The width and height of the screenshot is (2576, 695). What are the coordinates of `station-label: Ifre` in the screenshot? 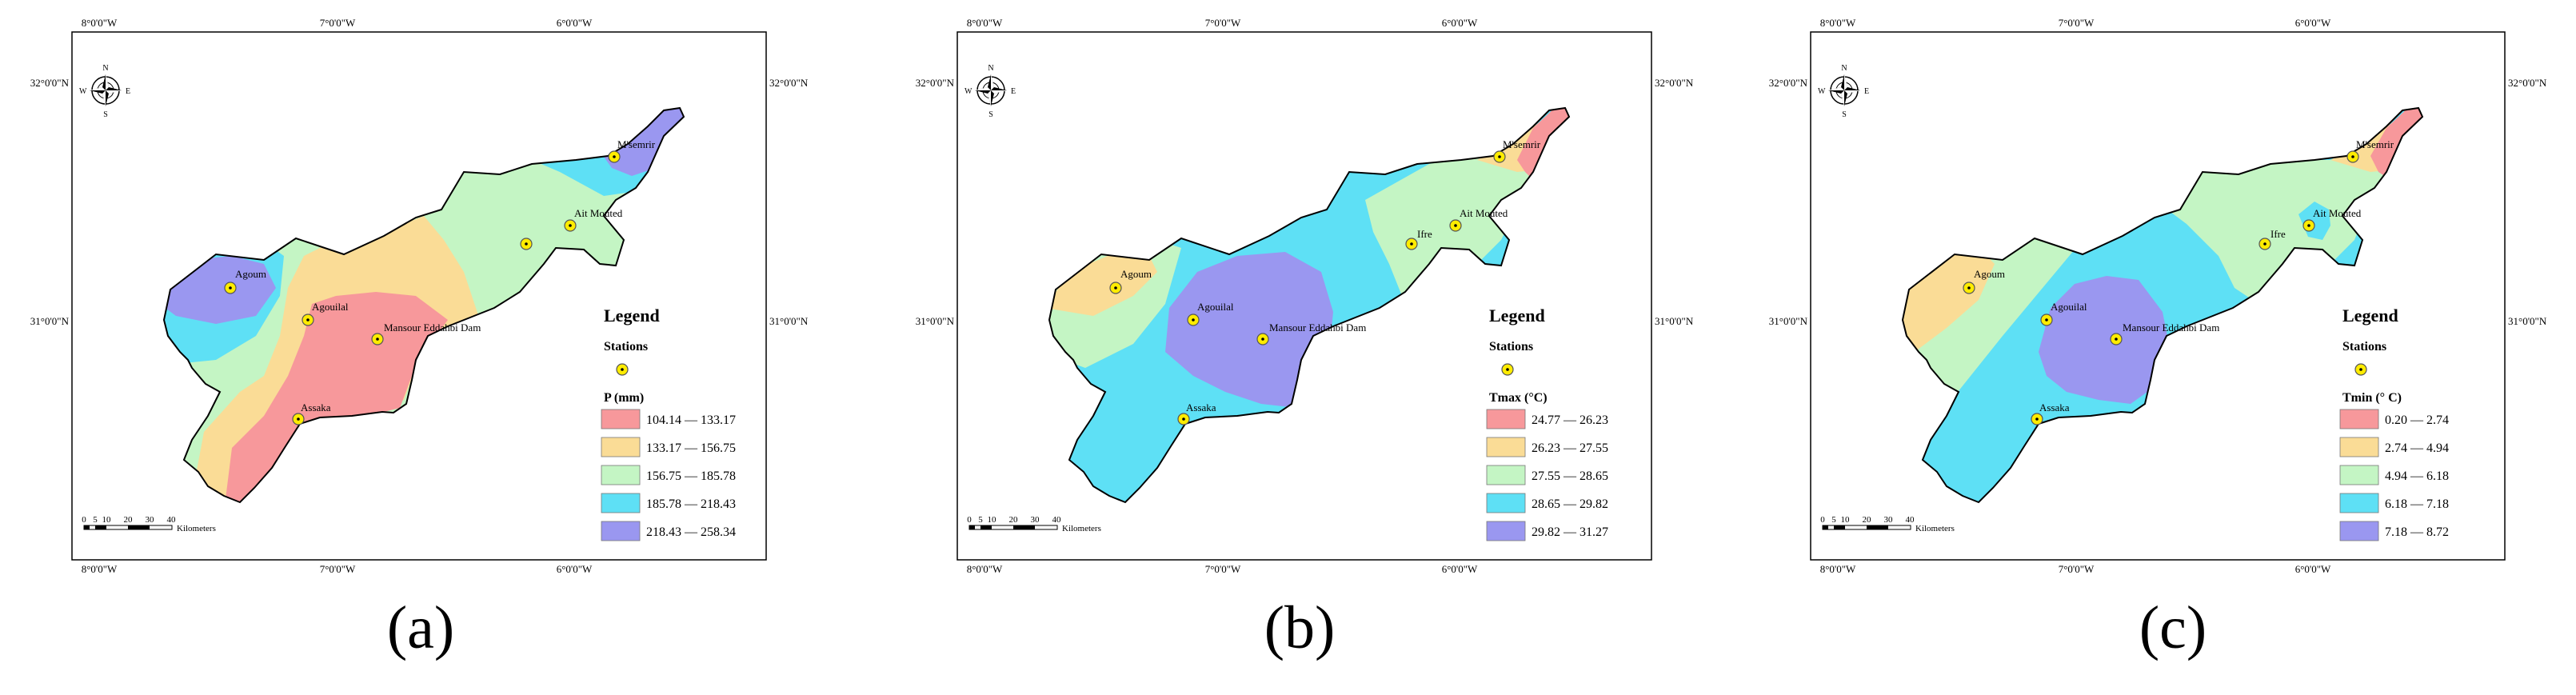 It's located at (2278, 234).